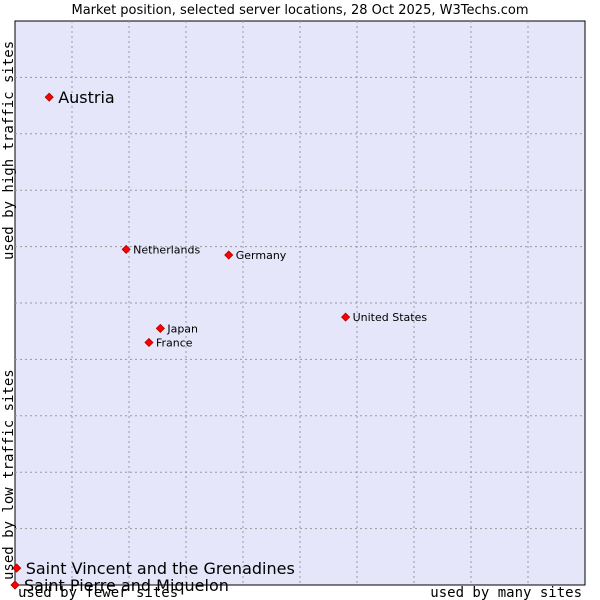  What do you see at coordinates (17, 568) in the screenshot?
I see `point-marker-saint-vincent-and-the-grenadines` at bounding box center [17, 568].